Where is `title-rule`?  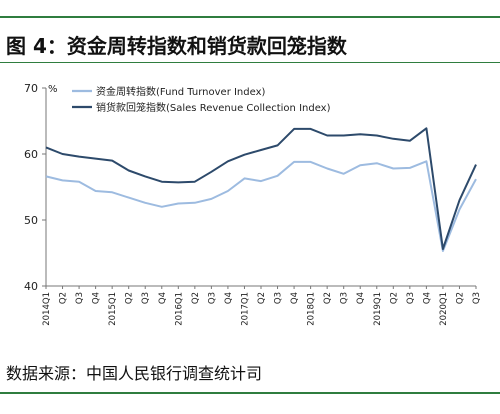 title-rule is located at coordinates (250, 62).